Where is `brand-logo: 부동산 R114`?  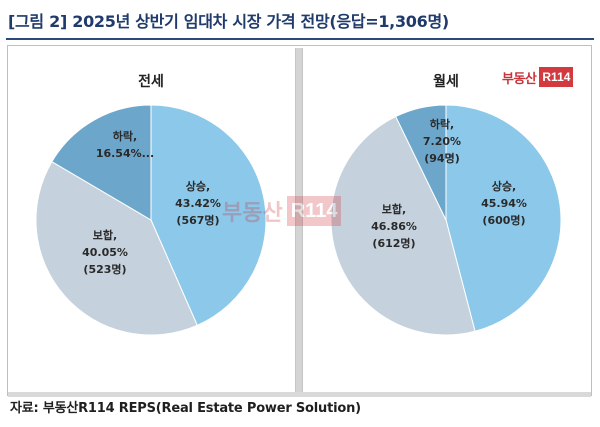
brand-logo: 부동산 R114 is located at coordinates (538, 77).